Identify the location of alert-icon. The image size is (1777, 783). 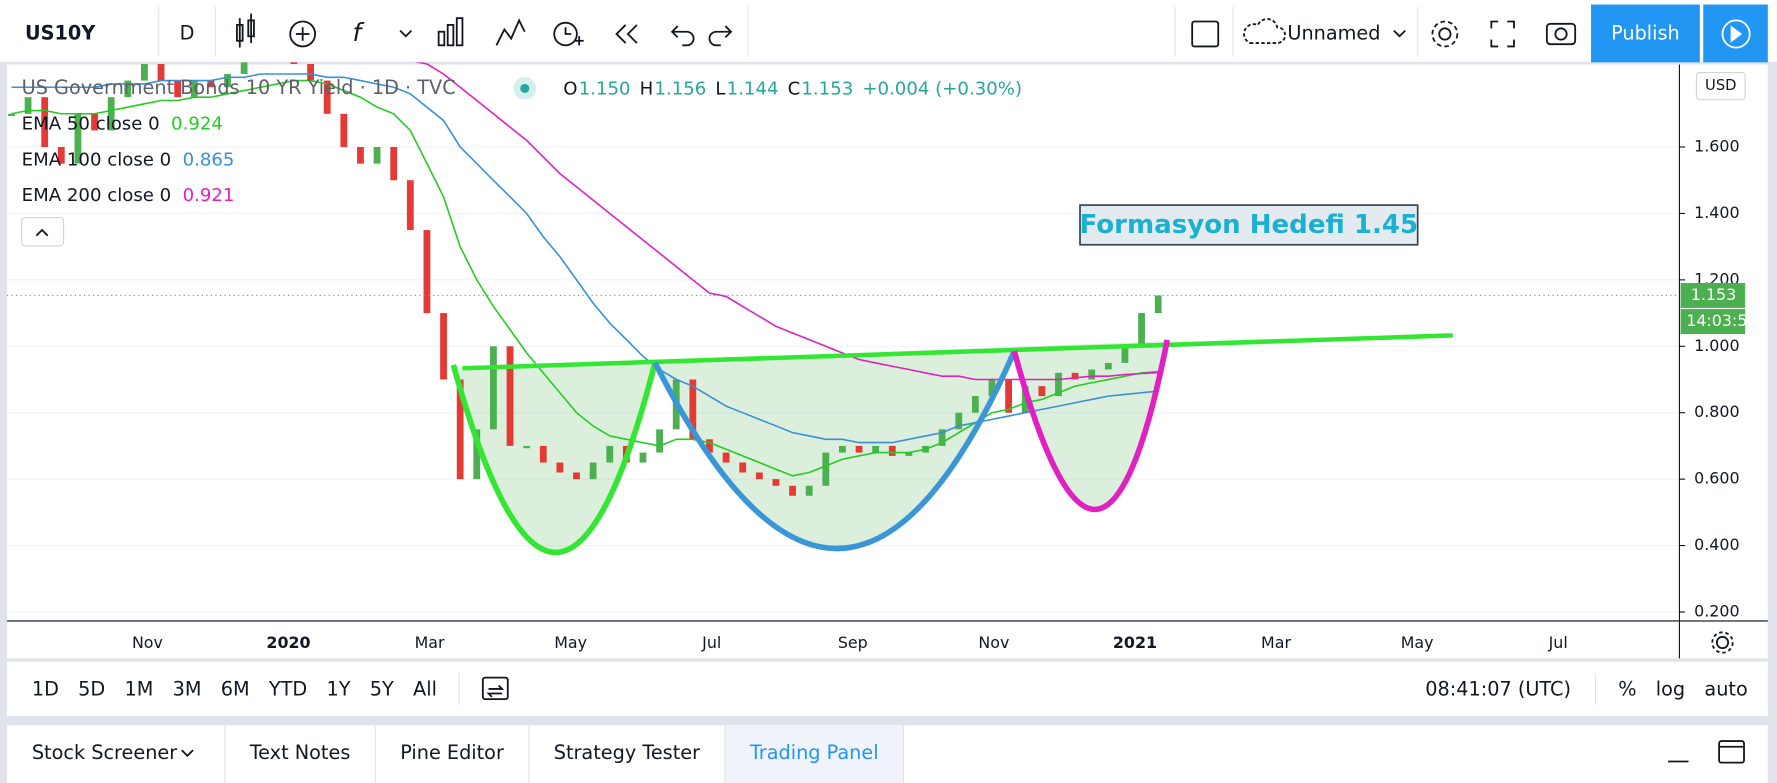
(568, 34).